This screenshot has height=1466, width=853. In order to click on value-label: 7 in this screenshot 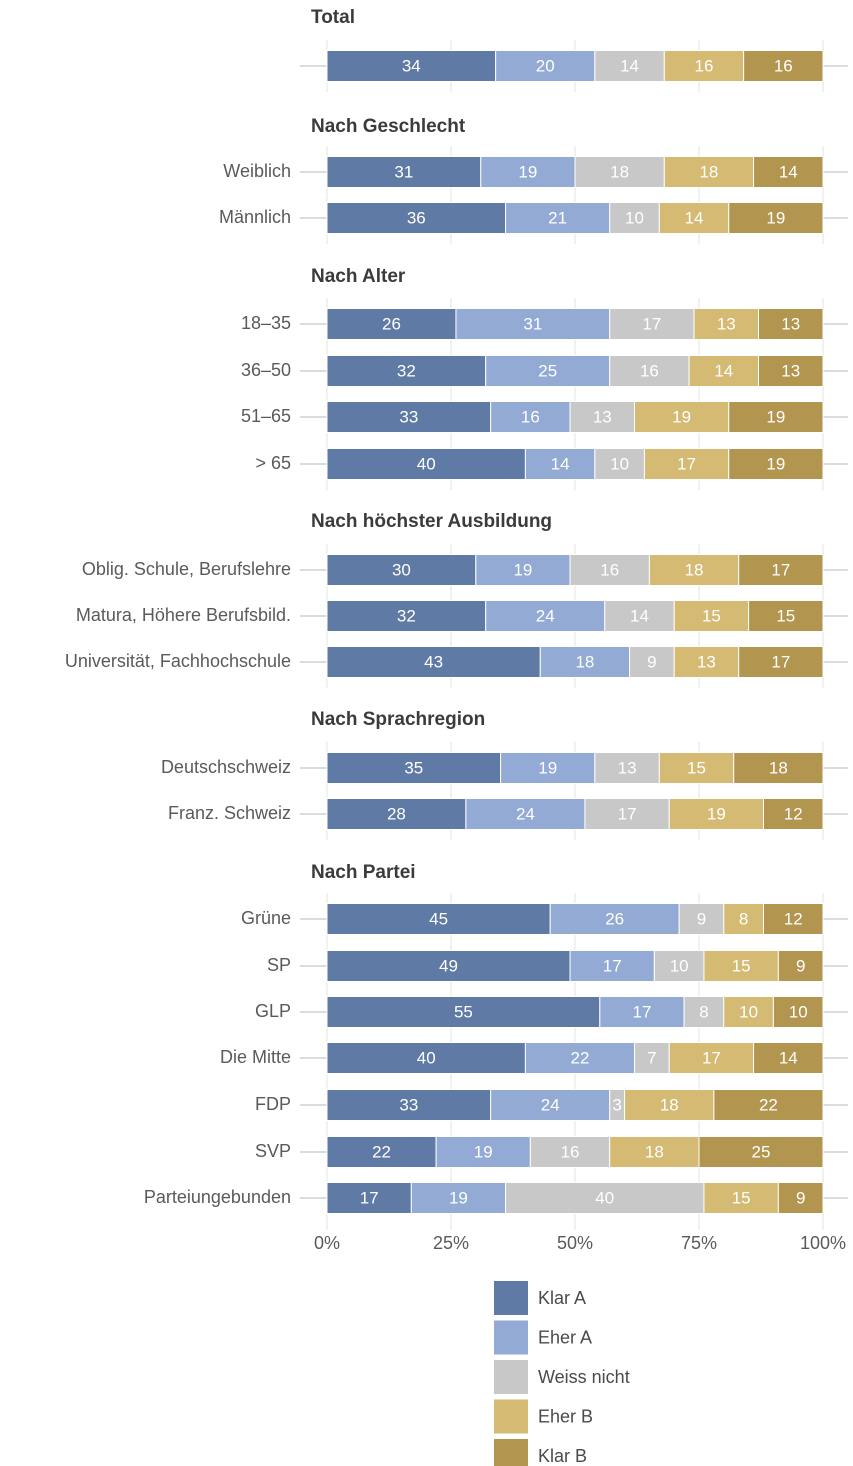, I will do `click(651, 1057)`.